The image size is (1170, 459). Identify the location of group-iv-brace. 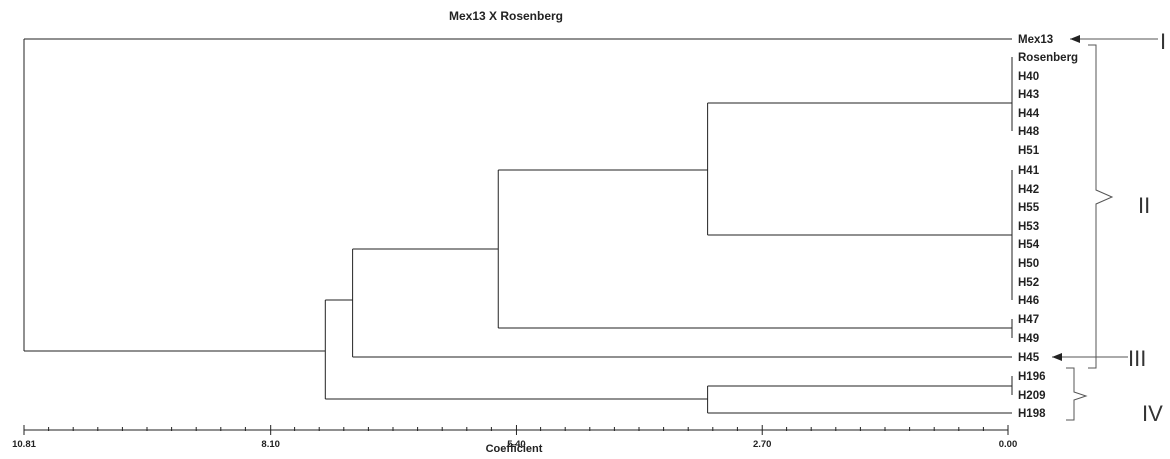
(1077, 394).